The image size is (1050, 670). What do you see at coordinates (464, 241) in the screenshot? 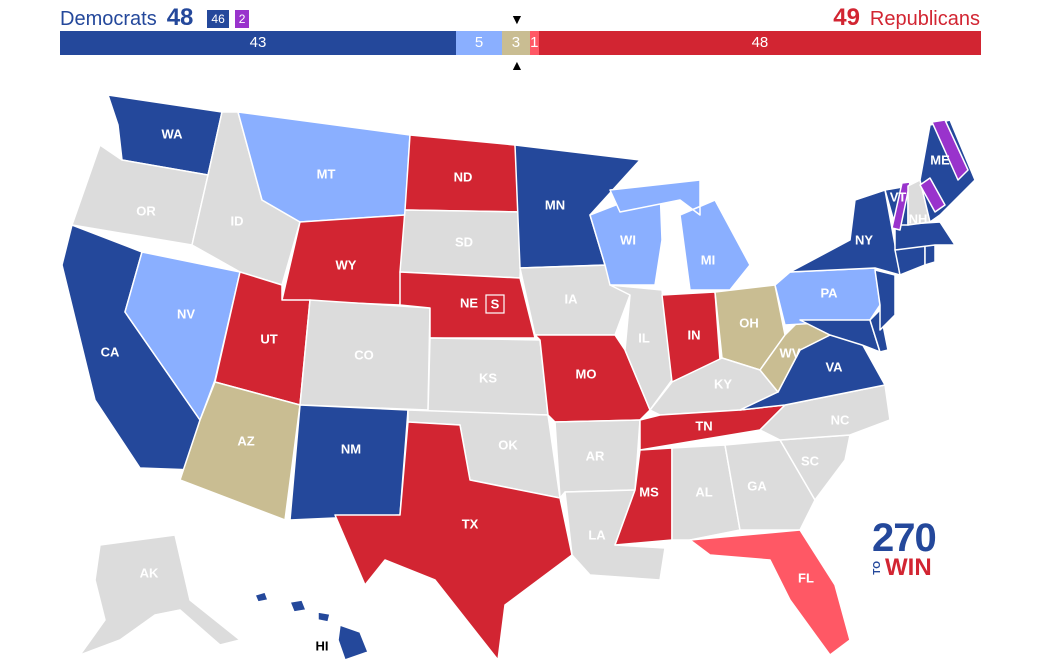
I see `label-sd: SD` at bounding box center [464, 241].